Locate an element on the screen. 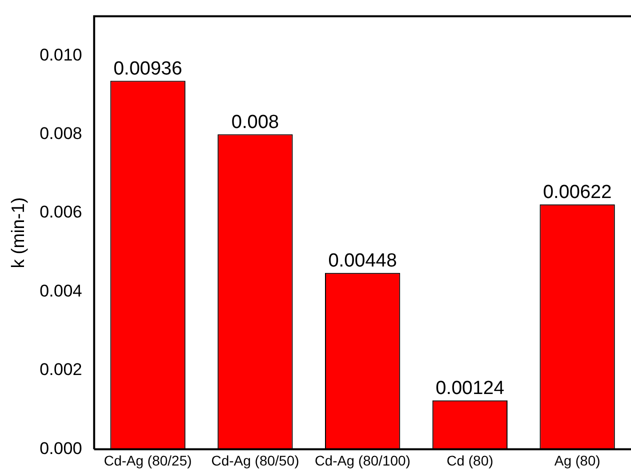  x-tick-label: Cd-Ag (80/100) is located at coordinates (362, 460).